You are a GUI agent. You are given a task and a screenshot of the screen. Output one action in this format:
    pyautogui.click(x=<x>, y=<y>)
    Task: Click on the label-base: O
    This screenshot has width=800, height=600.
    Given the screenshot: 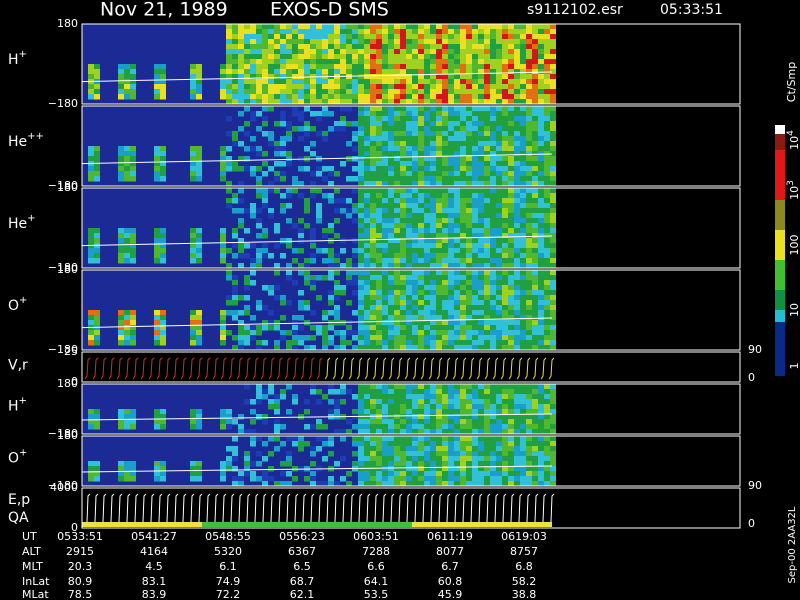 What is the action you would take?
    pyautogui.click(x=13, y=306)
    